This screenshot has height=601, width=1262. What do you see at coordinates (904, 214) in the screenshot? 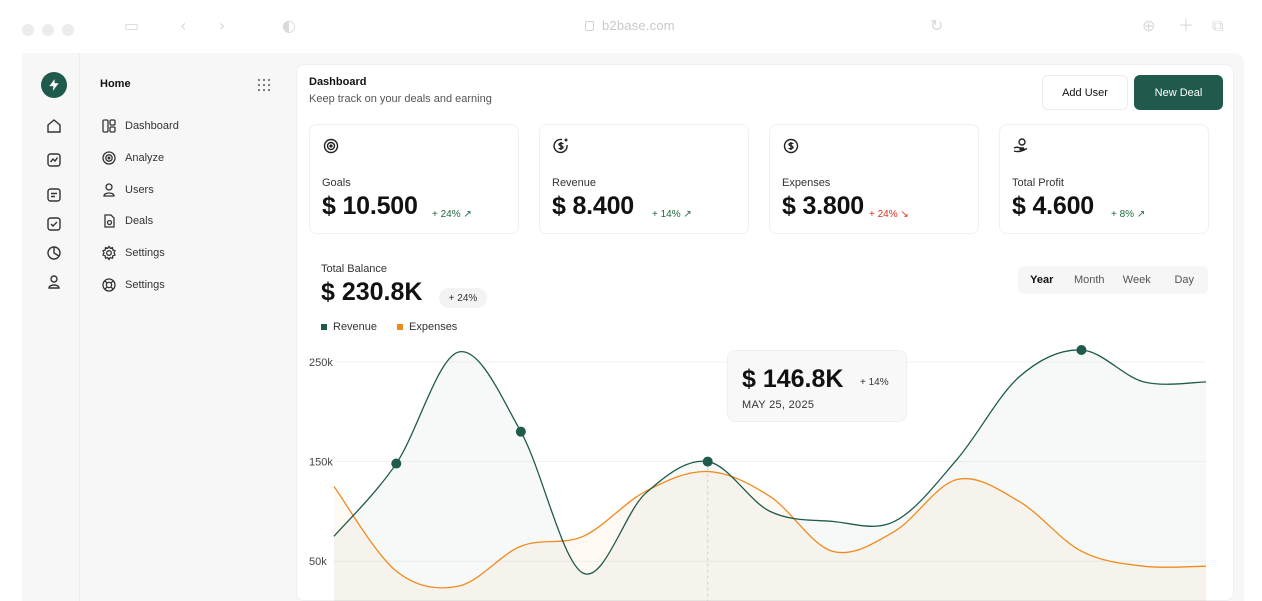
I see `arrow-down-right-icon: ↘` at bounding box center [904, 214].